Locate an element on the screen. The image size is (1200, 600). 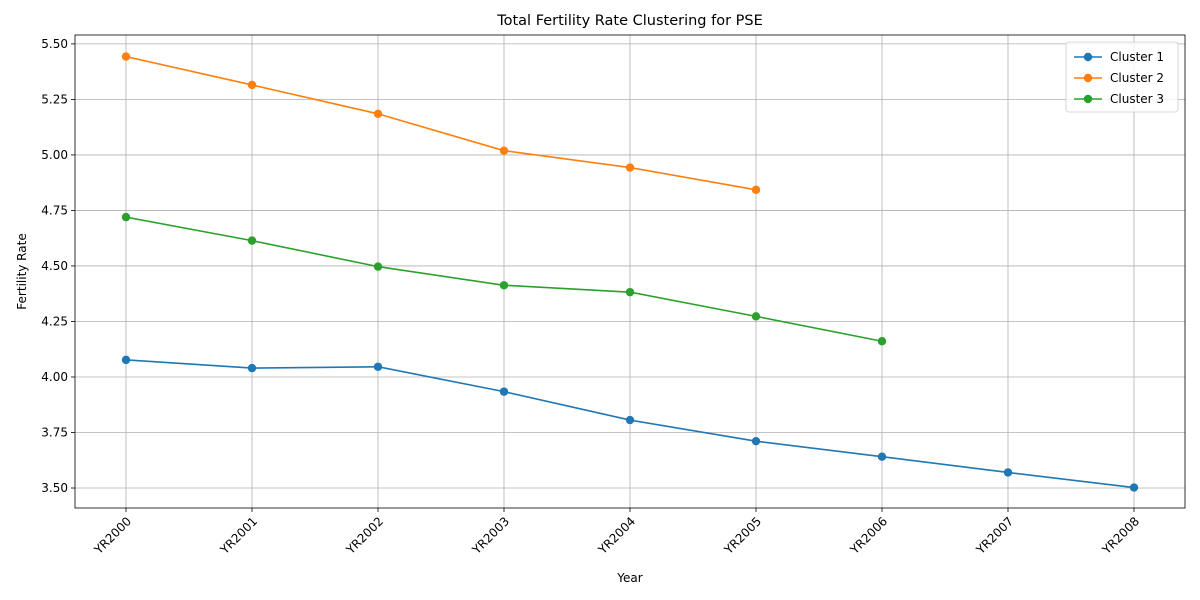
legend-label: Cluster 2 is located at coordinates (1137, 78).